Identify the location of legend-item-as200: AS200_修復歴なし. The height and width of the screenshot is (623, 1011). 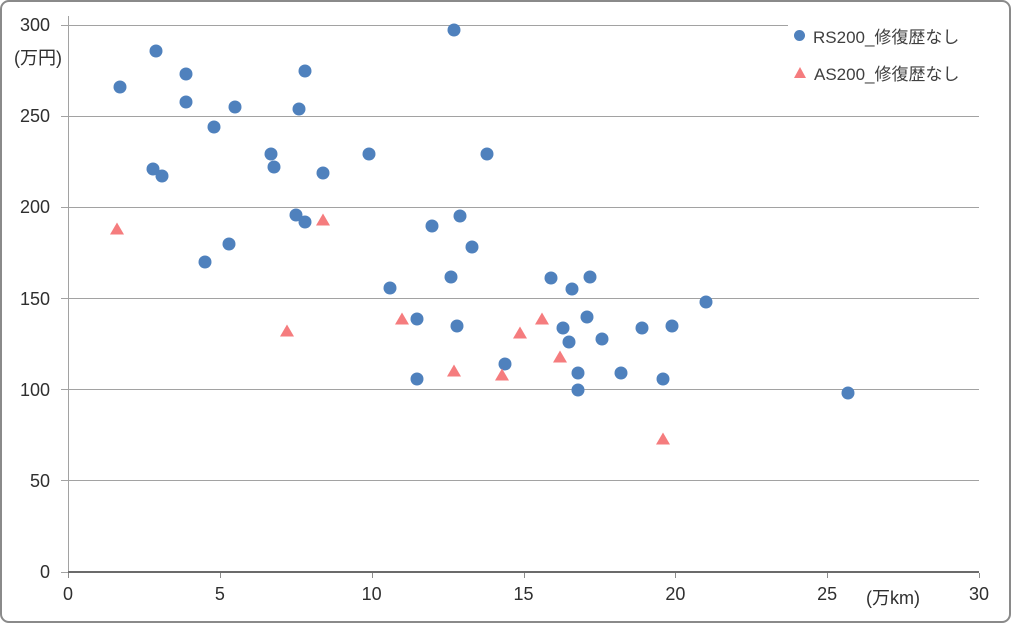
(900, 72).